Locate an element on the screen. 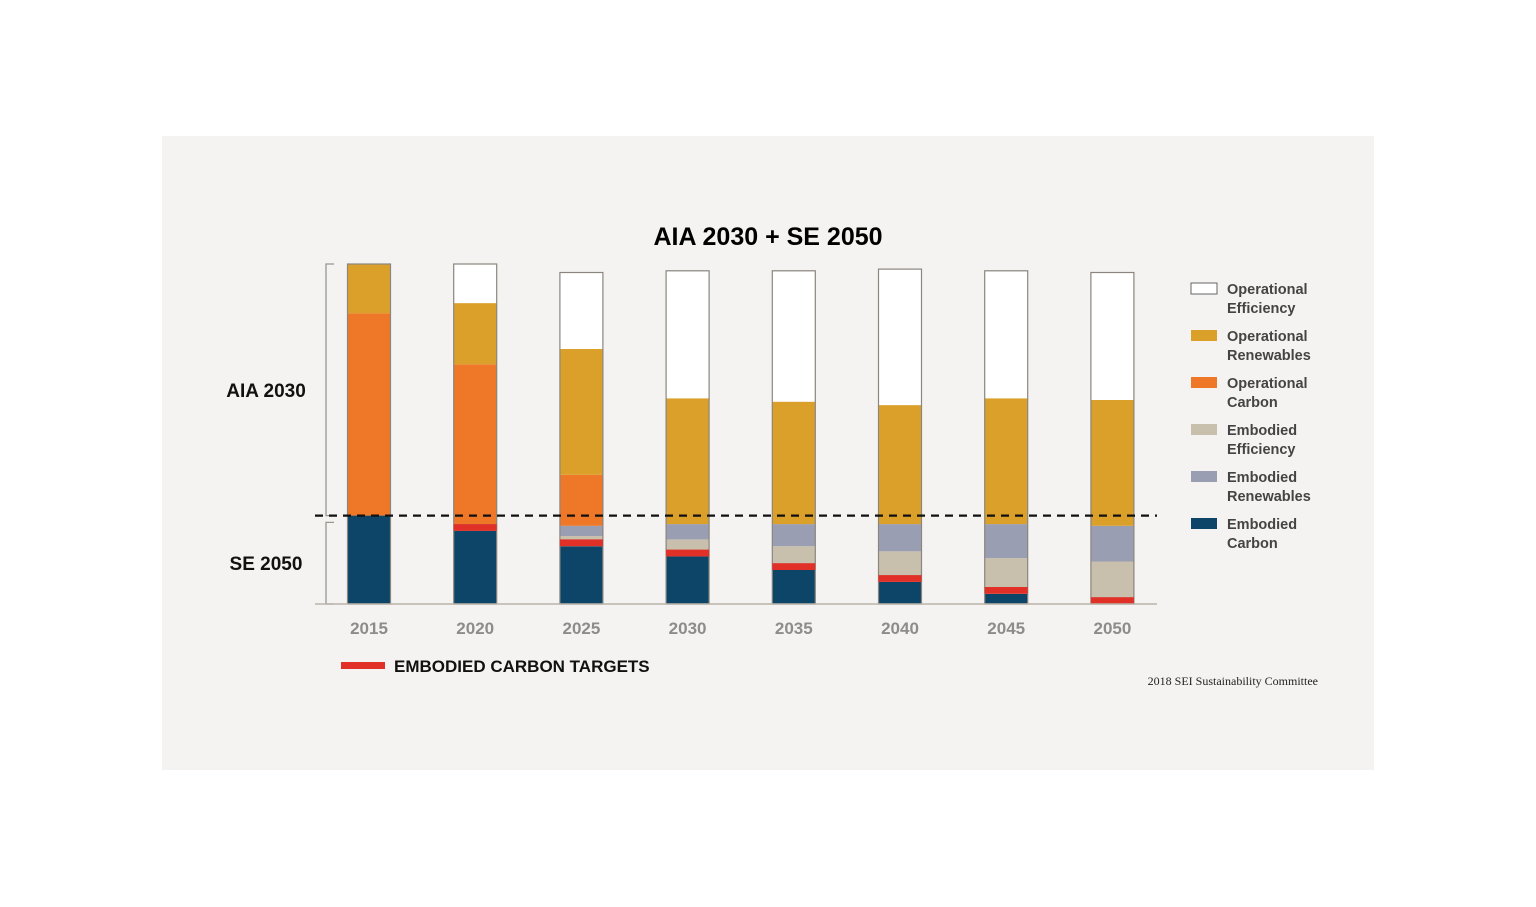 Image resolution: width=1536 pixels, height=907 pixels. legend-swatch-operational-renewables is located at coordinates (1204, 335).